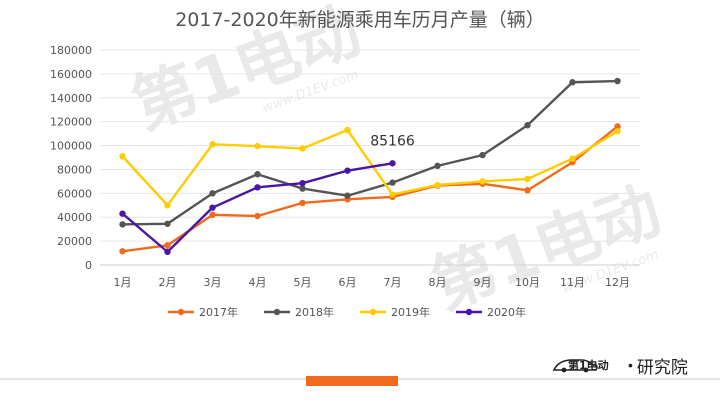  I want to click on legend-label: 2019年, so click(410, 312).